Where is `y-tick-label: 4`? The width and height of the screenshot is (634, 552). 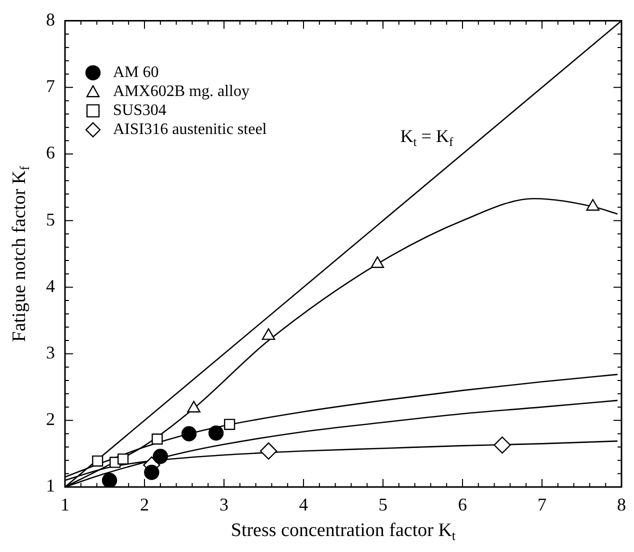
y-tick-label: 4 is located at coordinates (50, 286).